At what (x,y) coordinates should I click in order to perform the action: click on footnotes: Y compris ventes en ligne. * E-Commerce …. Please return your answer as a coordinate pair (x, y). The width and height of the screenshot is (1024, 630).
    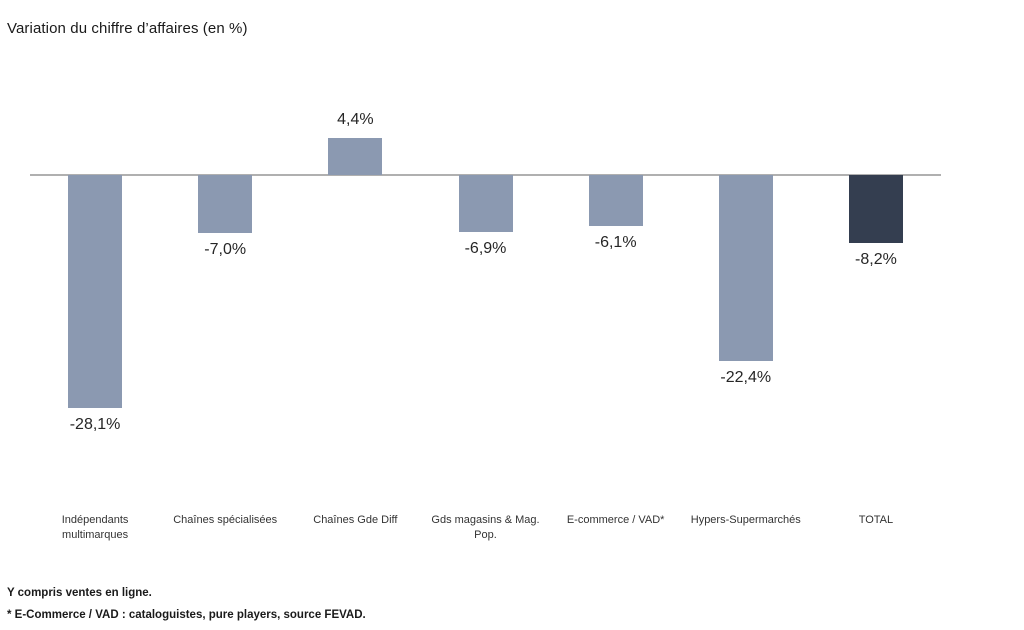
    Looking at the image, I should click on (186, 604).